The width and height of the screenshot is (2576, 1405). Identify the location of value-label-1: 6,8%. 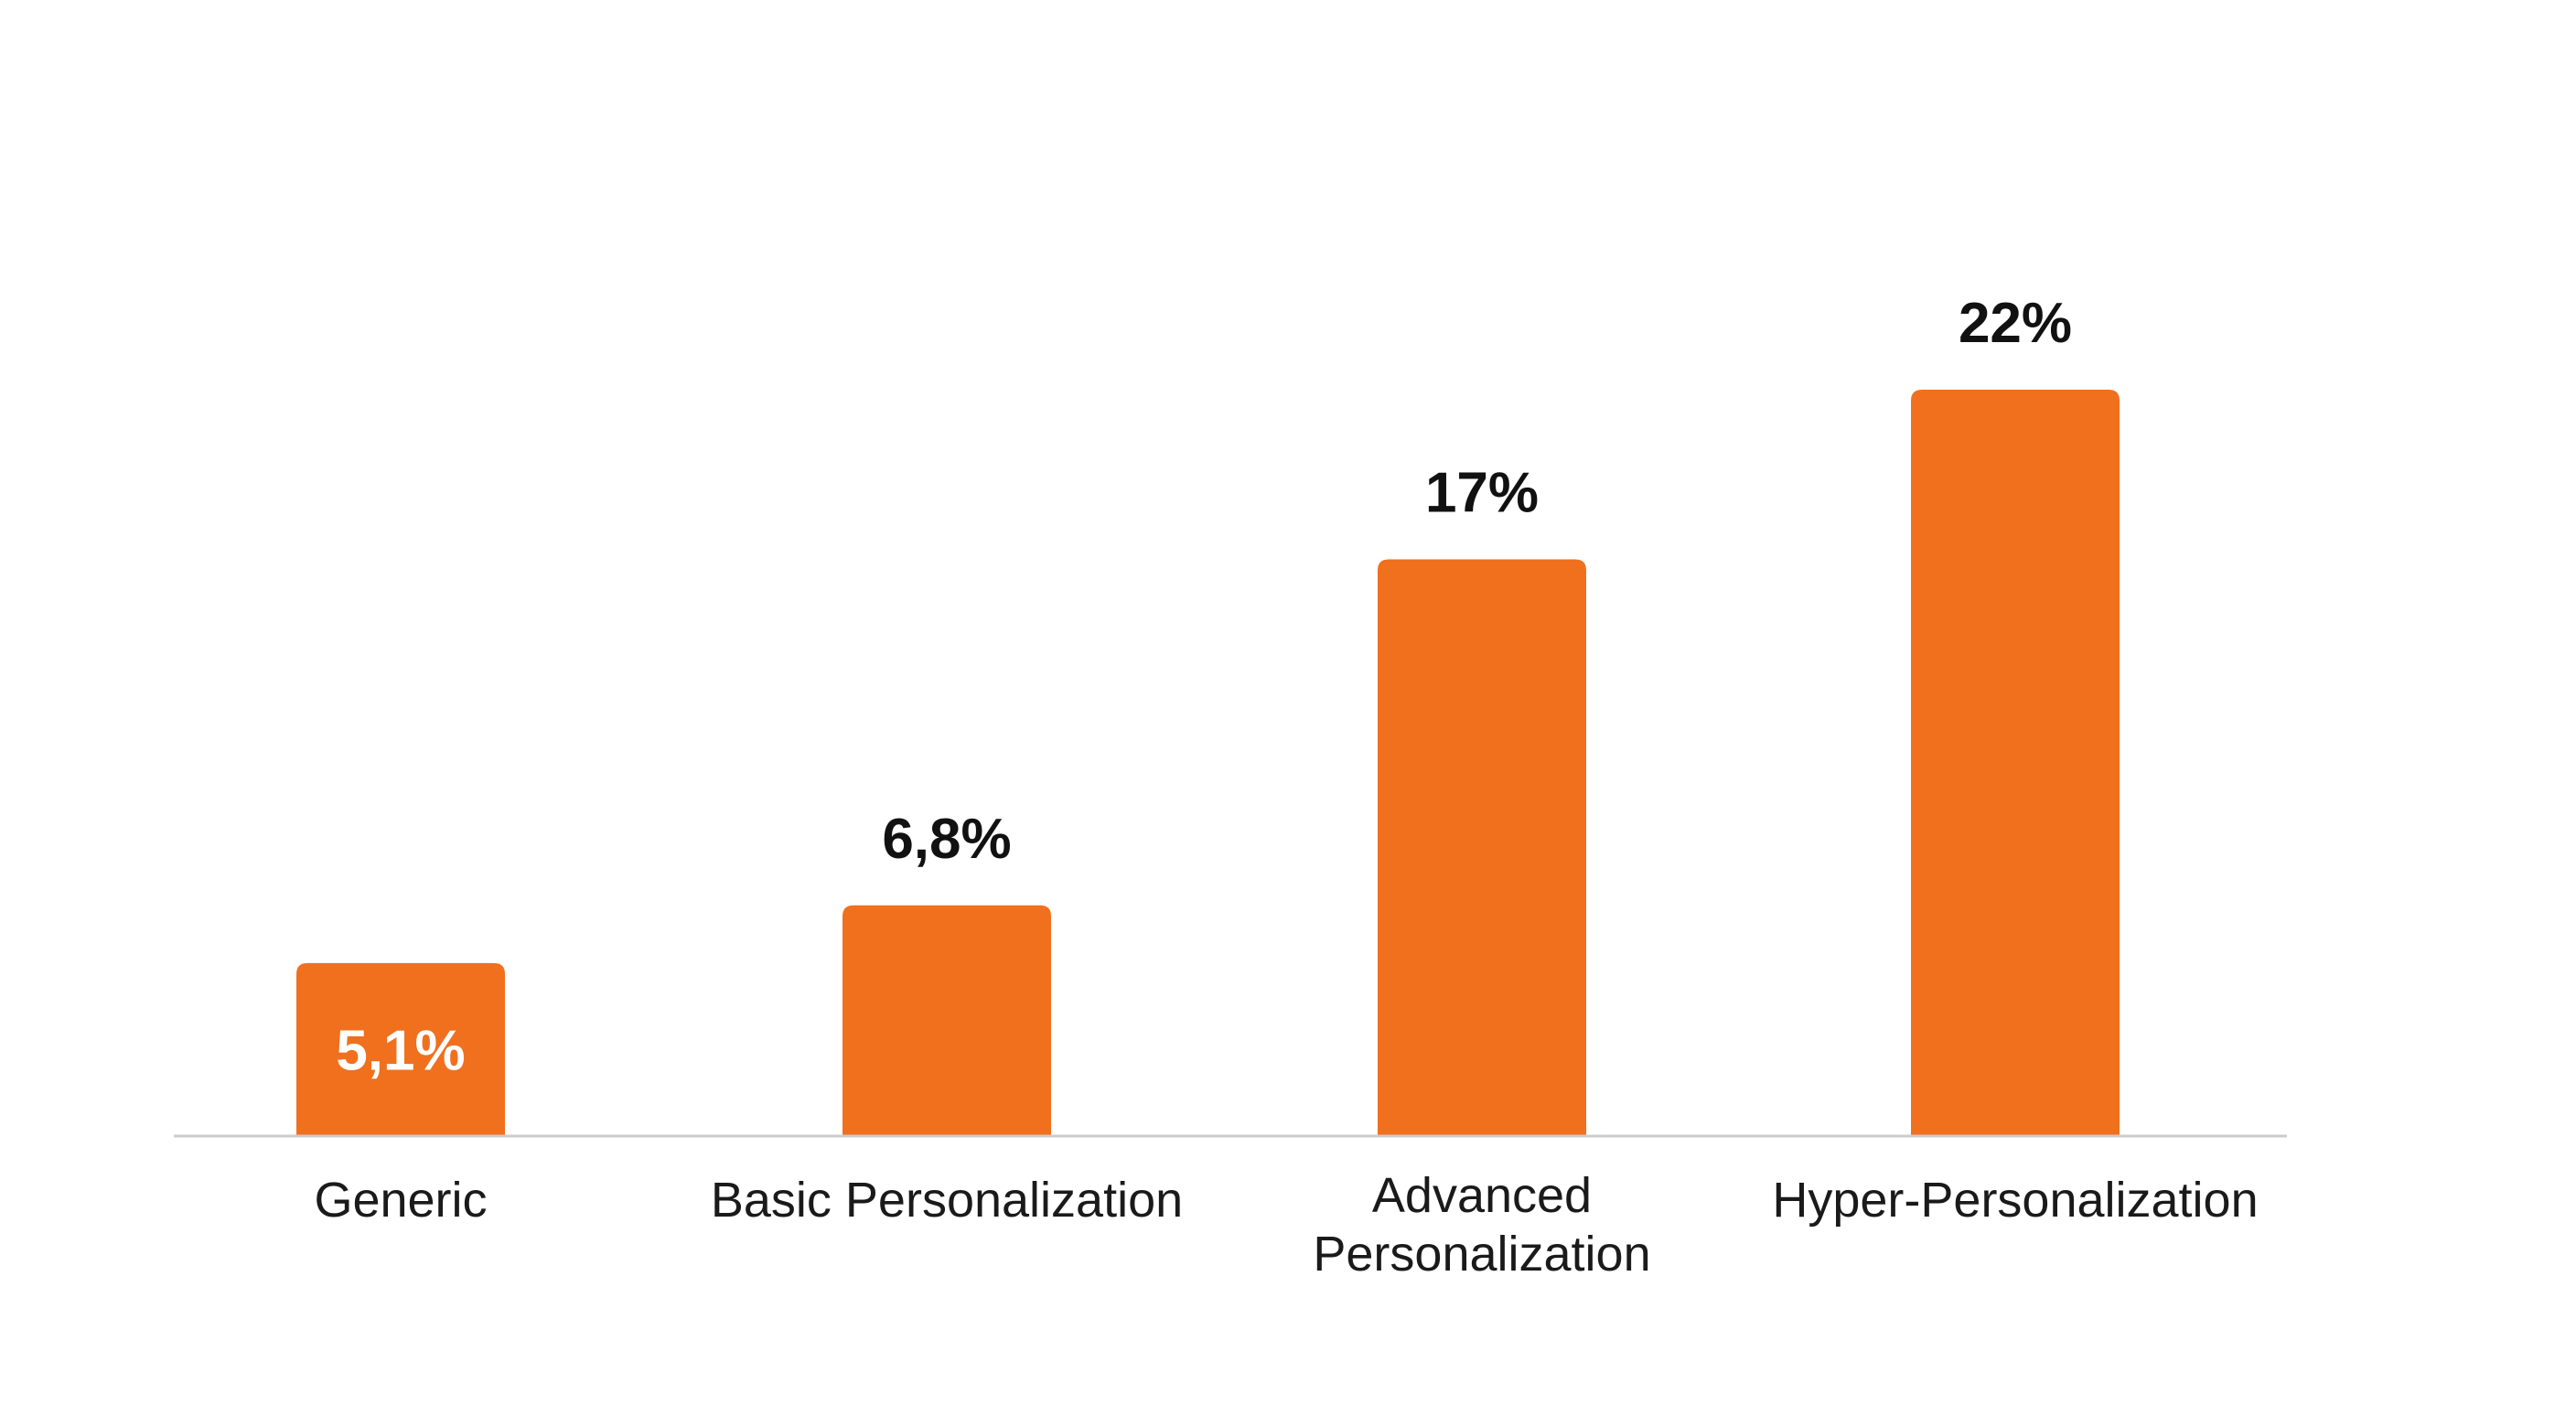
(947, 839).